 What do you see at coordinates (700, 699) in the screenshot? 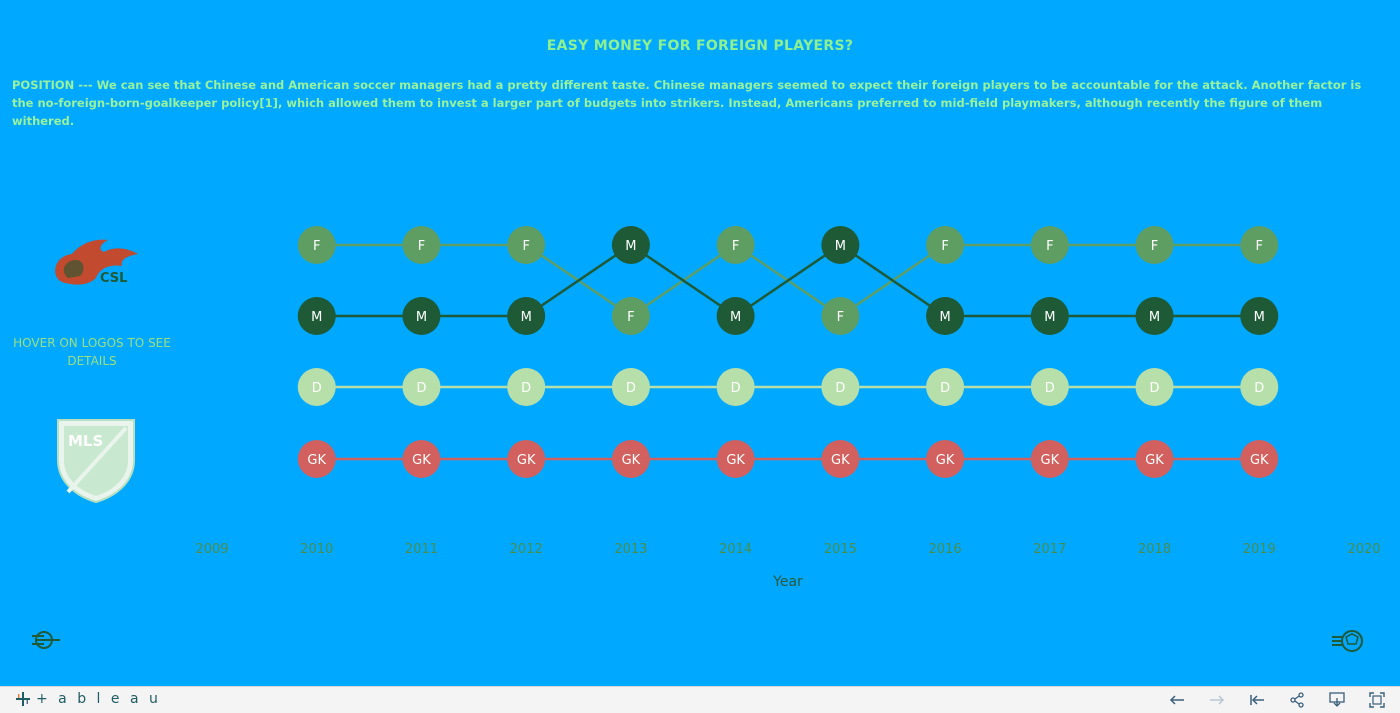
I see `tableau-toolbar: + a b l e a u` at bounding box center [700, 699].